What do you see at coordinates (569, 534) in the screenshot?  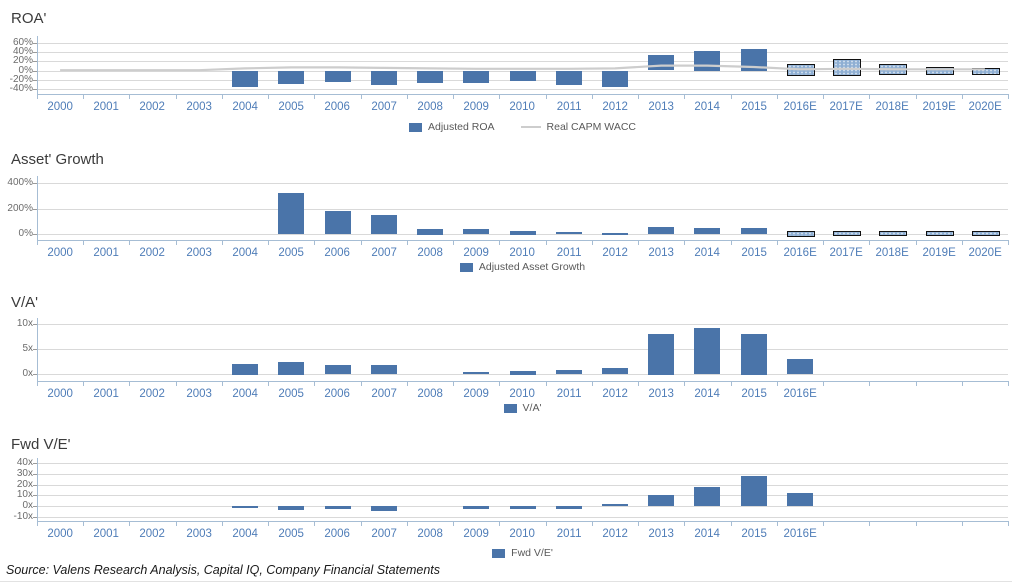 I see `x-label-fwd-v-e-2011: 2011` at bounding box center [569, 534].